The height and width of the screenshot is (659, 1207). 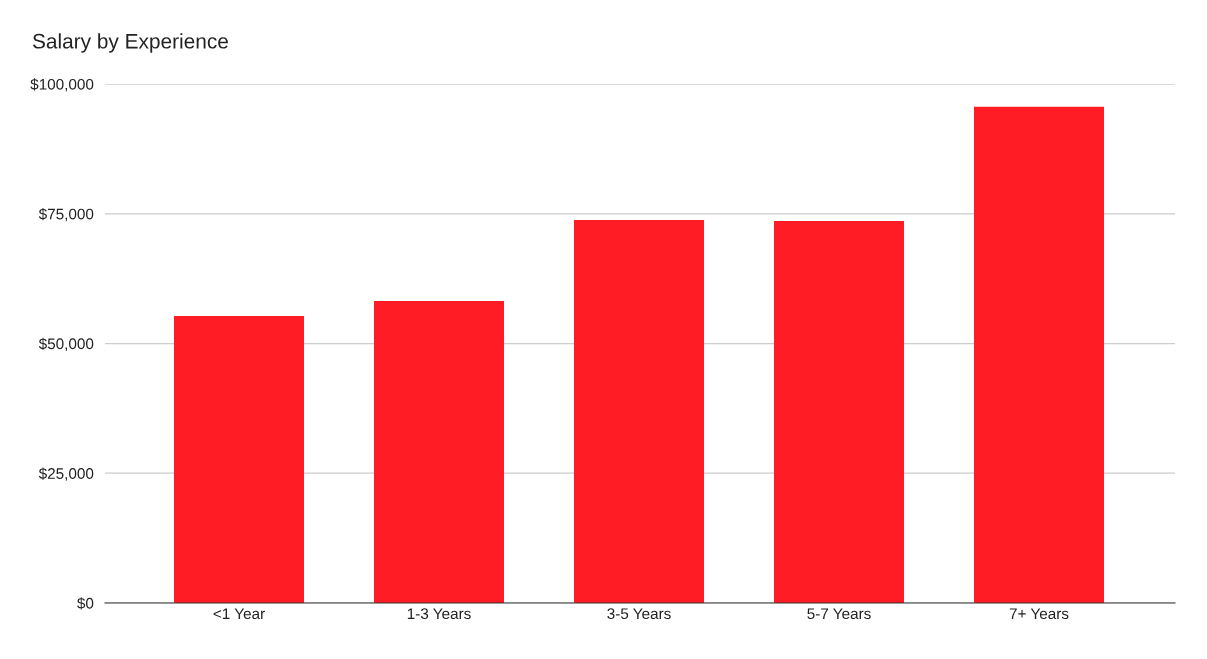 I want to click on x-tick-label: <1 Year, so click(x=239, y=614).